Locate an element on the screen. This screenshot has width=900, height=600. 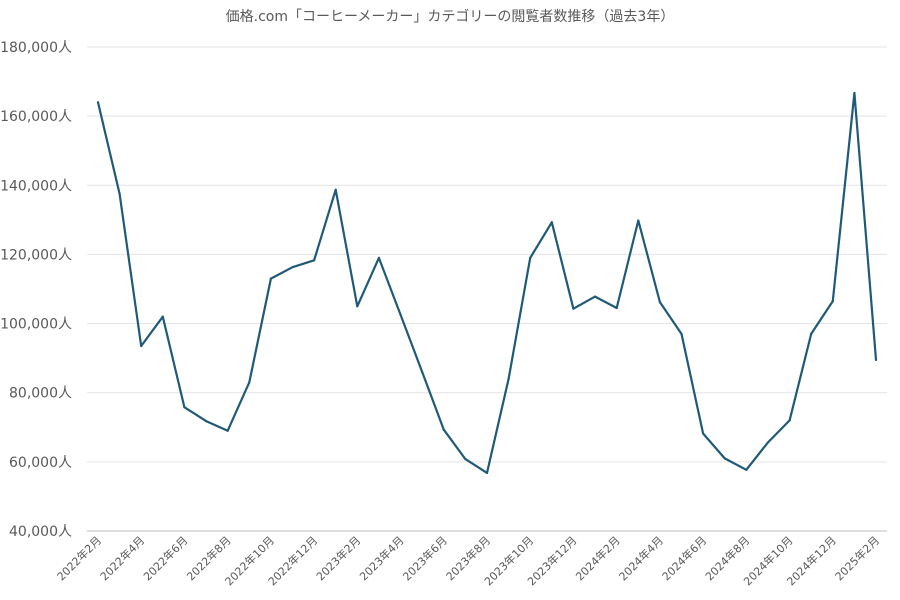
x-tick-label: 2024年4月 is located at coordinates (641, 558).